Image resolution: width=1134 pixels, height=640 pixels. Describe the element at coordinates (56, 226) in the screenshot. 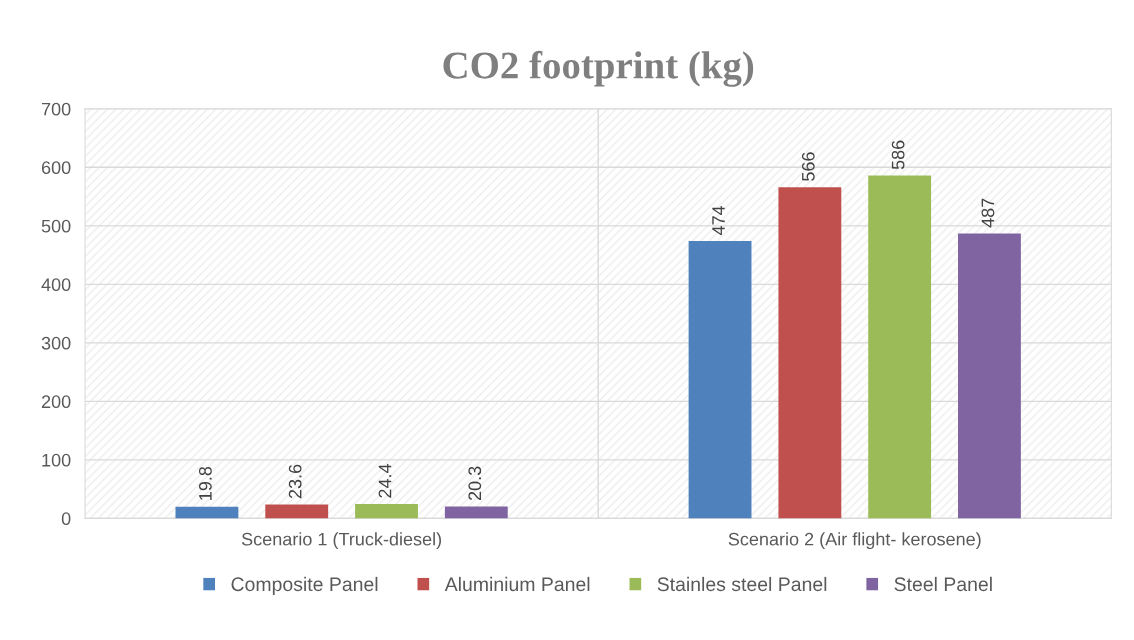

I see `y-tick-label: 500` at that location.